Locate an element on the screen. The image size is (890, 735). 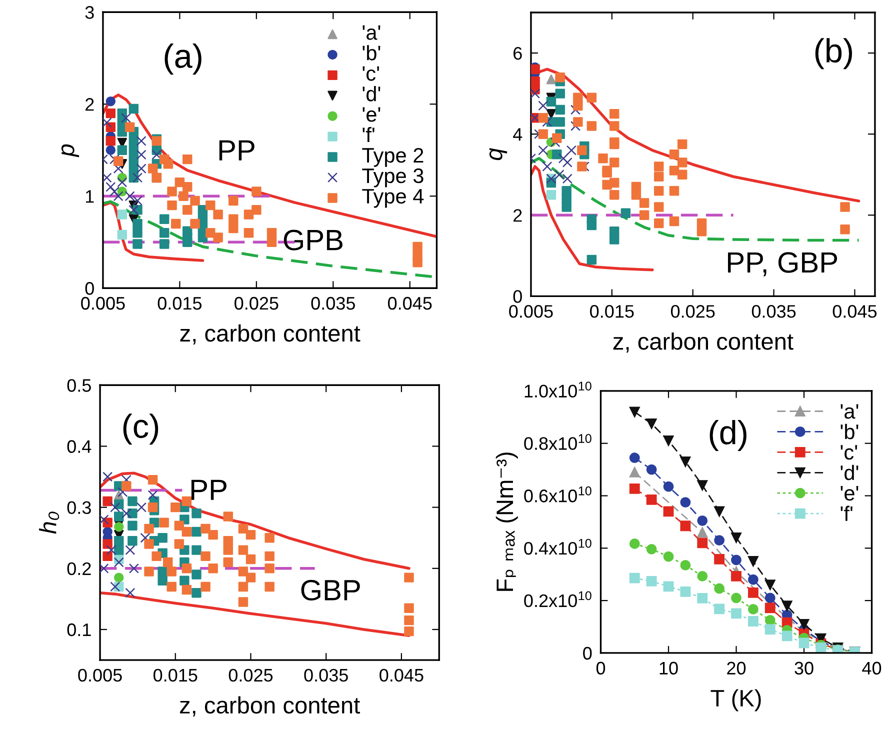
y-tick-label: 0.4x10$^{10}$ is located at coordinates (558, 546).